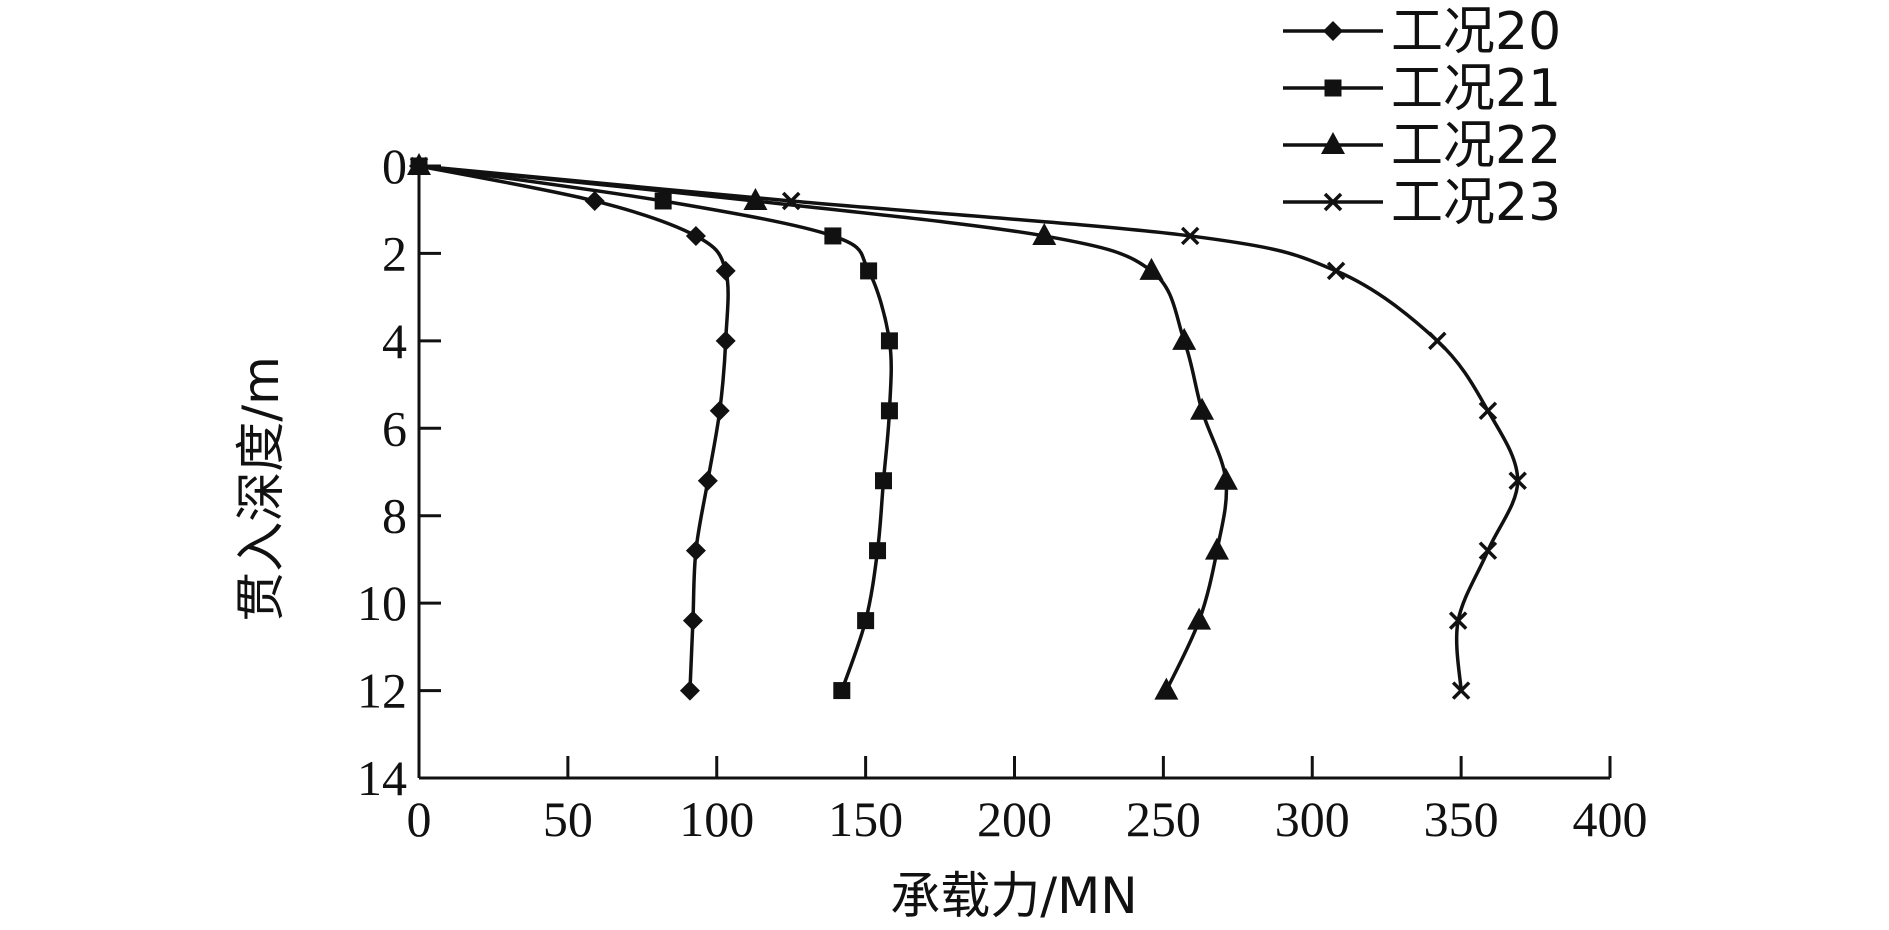 The height and width of the screenshot is (930, 1889). What do you see at coordinates (1476, 146) in the screenshot?
I see `legend-label: 工况22` at bounding box center [1476, 146].